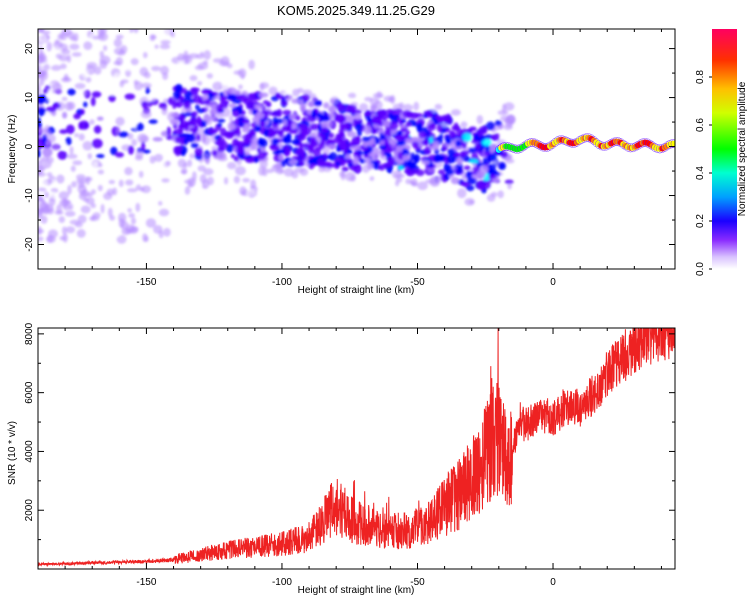  Describe the element at coordinates (29, 98) in the screenshot. I see `spectrogram-ytick-label: 10` at that location.